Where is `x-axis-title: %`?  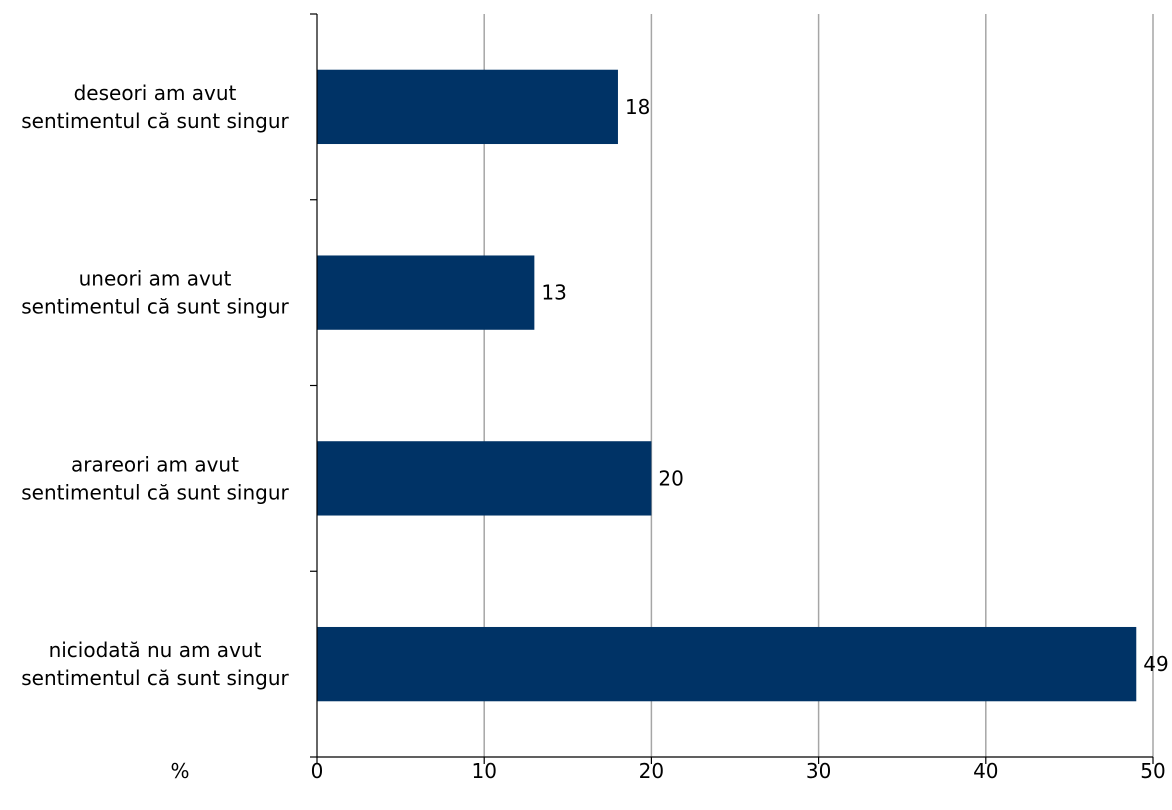 x-axis-title: % is located at coordinates (179, 771).